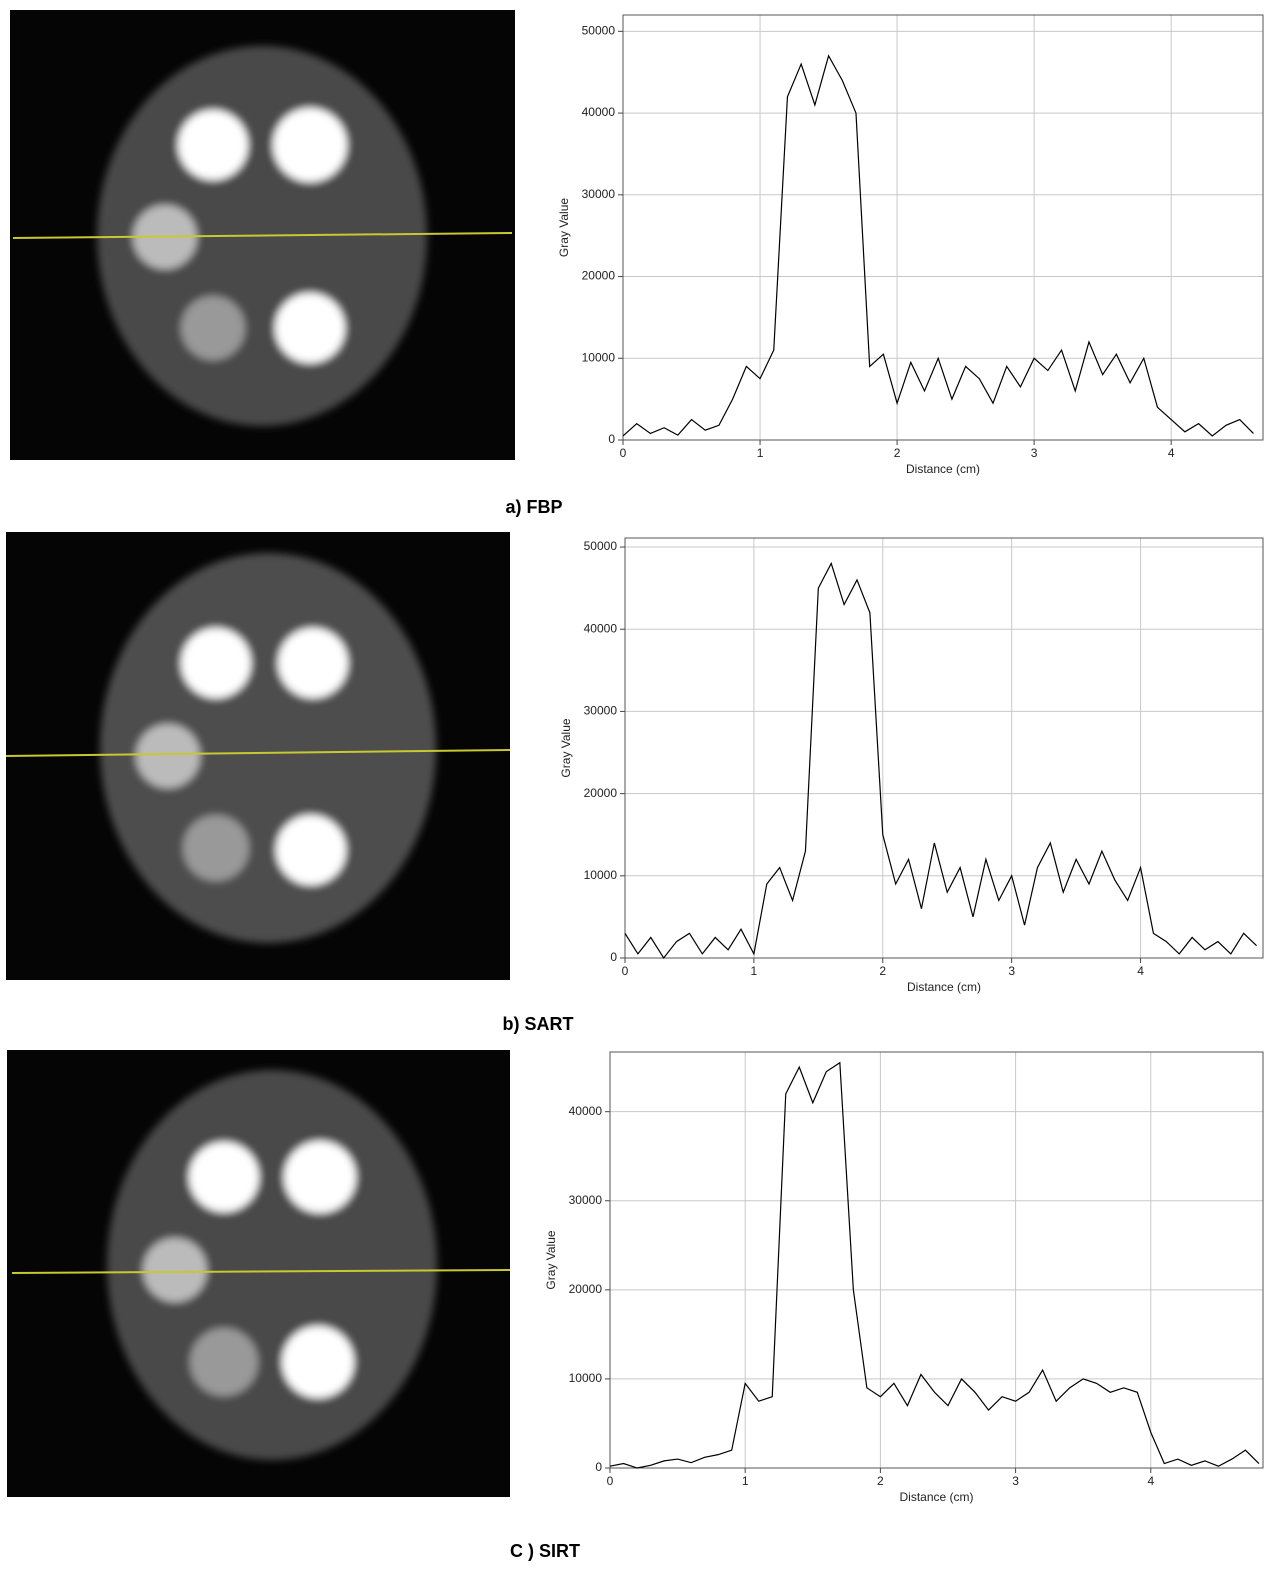  Describe the element at coordinates (262, 235) in the screenshot. I see `ct-image-fbp` at that location.